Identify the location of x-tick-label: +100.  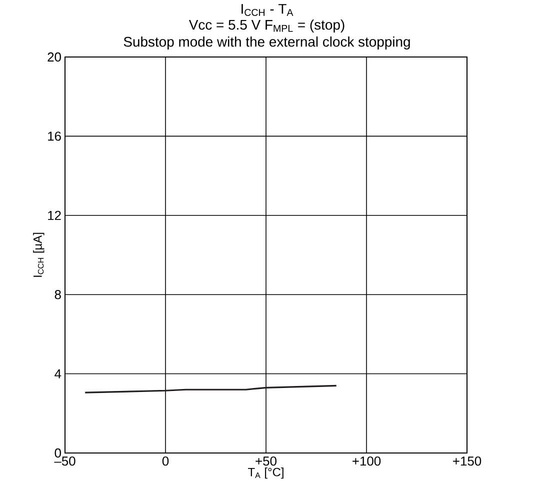
(366, 461).